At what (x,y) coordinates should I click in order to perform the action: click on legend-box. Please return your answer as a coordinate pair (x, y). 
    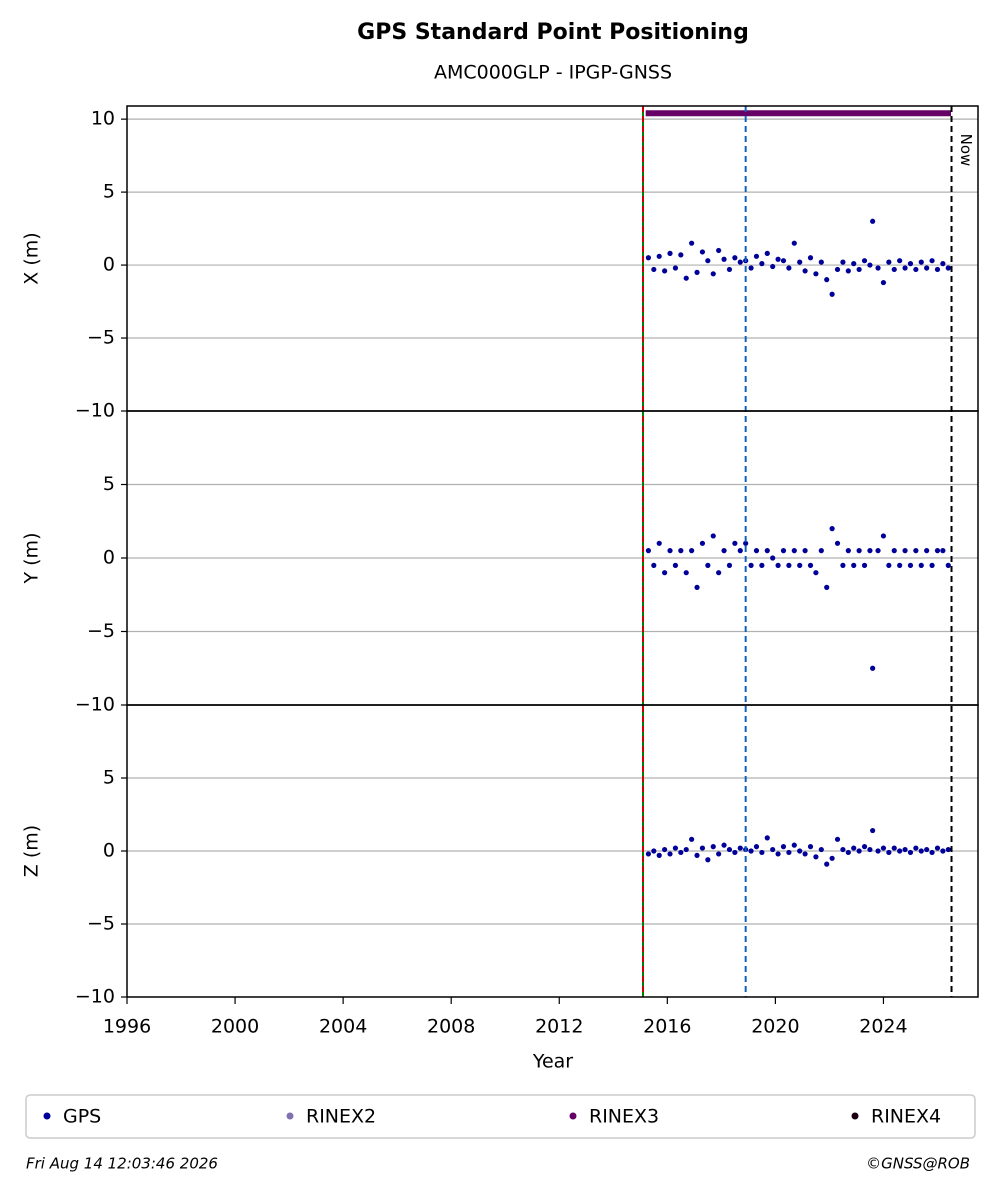
    Looking at the image, I should click on (500, 1116).